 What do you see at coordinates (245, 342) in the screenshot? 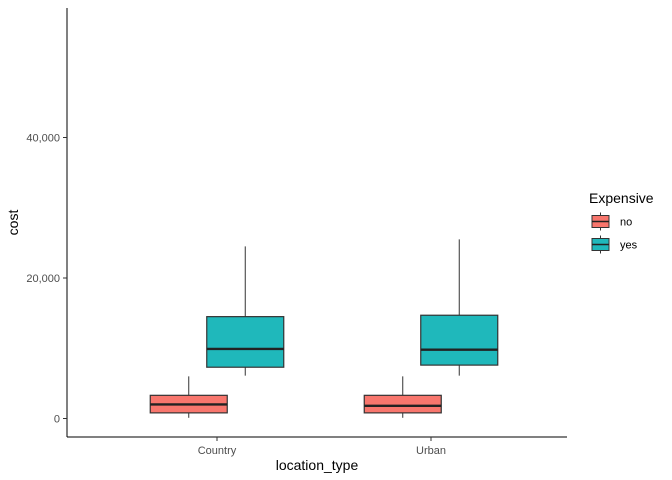
I see `box-yes-country` at bounding box center [245, 342].